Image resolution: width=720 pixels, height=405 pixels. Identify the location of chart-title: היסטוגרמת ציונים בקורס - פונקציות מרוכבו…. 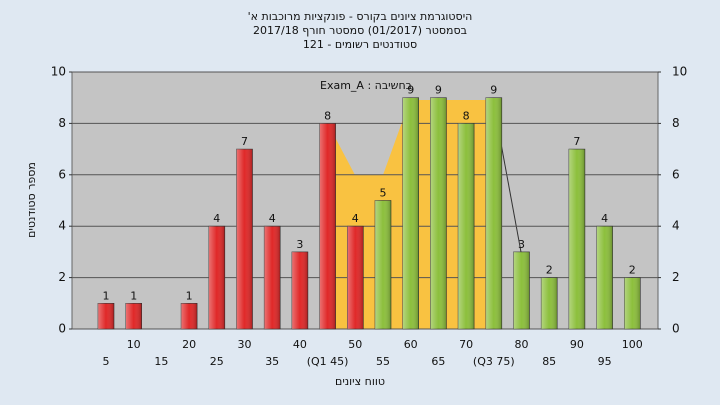
(360, 16).